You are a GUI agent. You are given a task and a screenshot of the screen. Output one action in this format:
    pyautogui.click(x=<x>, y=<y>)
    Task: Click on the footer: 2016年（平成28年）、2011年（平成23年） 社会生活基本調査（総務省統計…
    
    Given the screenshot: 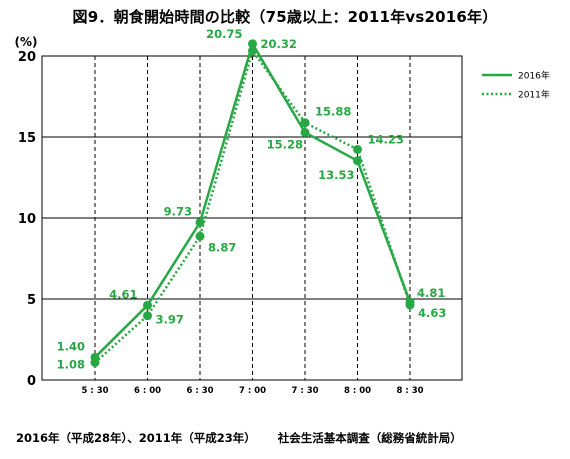 What is the action you would take?
    pyautogui.click(x=239, y=438)
    